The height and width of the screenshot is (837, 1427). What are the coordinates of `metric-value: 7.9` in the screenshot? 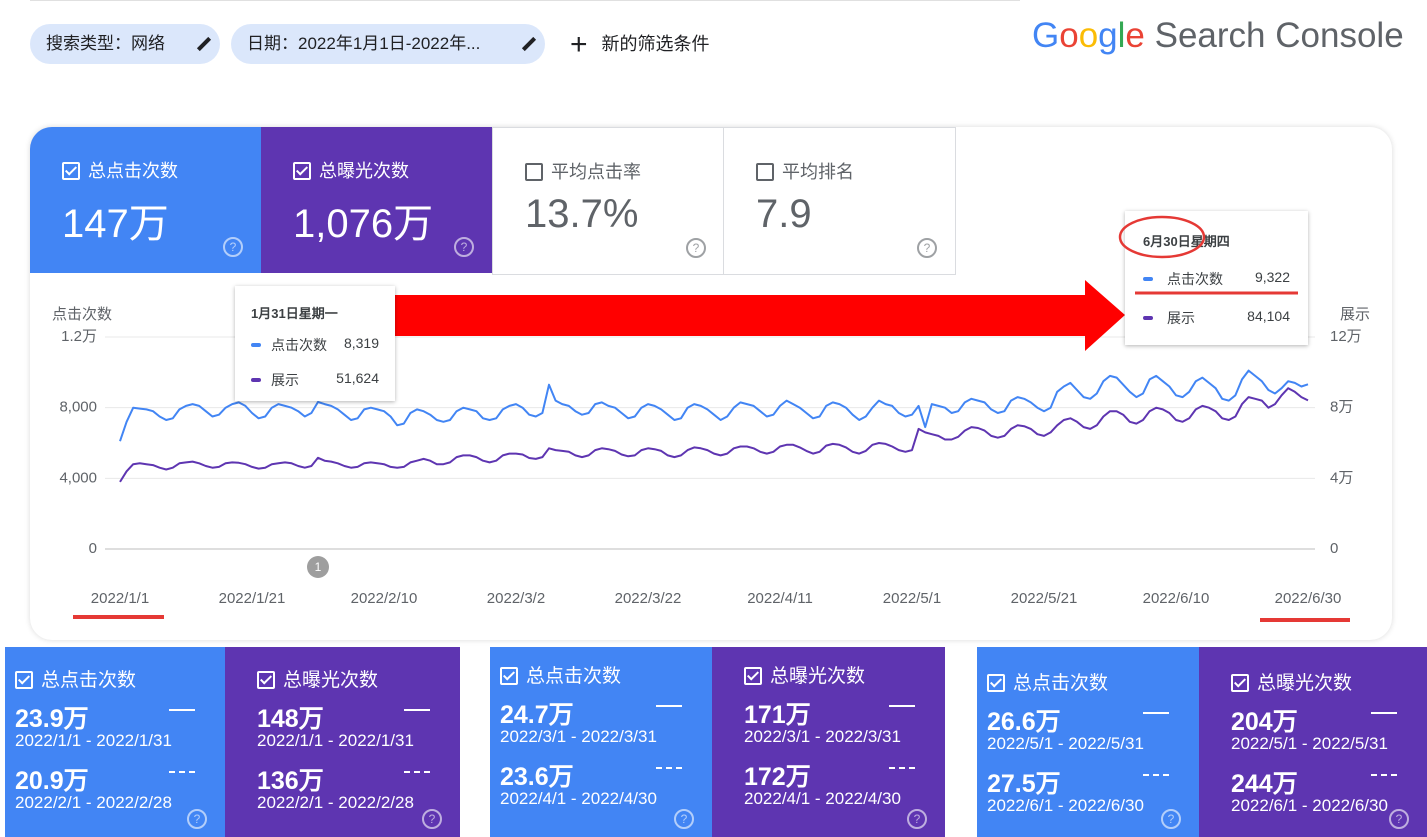 It's located at (784, 214).